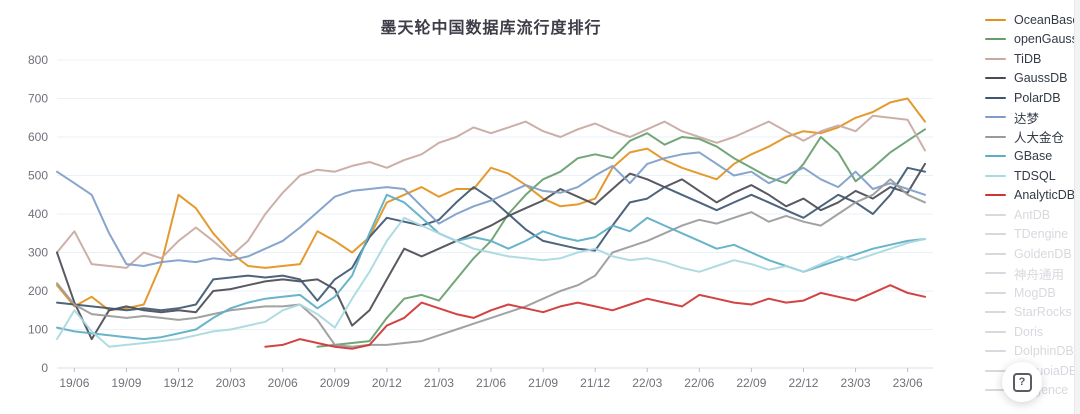 This screenshot has width=1080, height=414. What do you see at coordinates (595, 317) in the screenshot?
I see `series-line-AnalyticDB` at bounding box center [595, 317].